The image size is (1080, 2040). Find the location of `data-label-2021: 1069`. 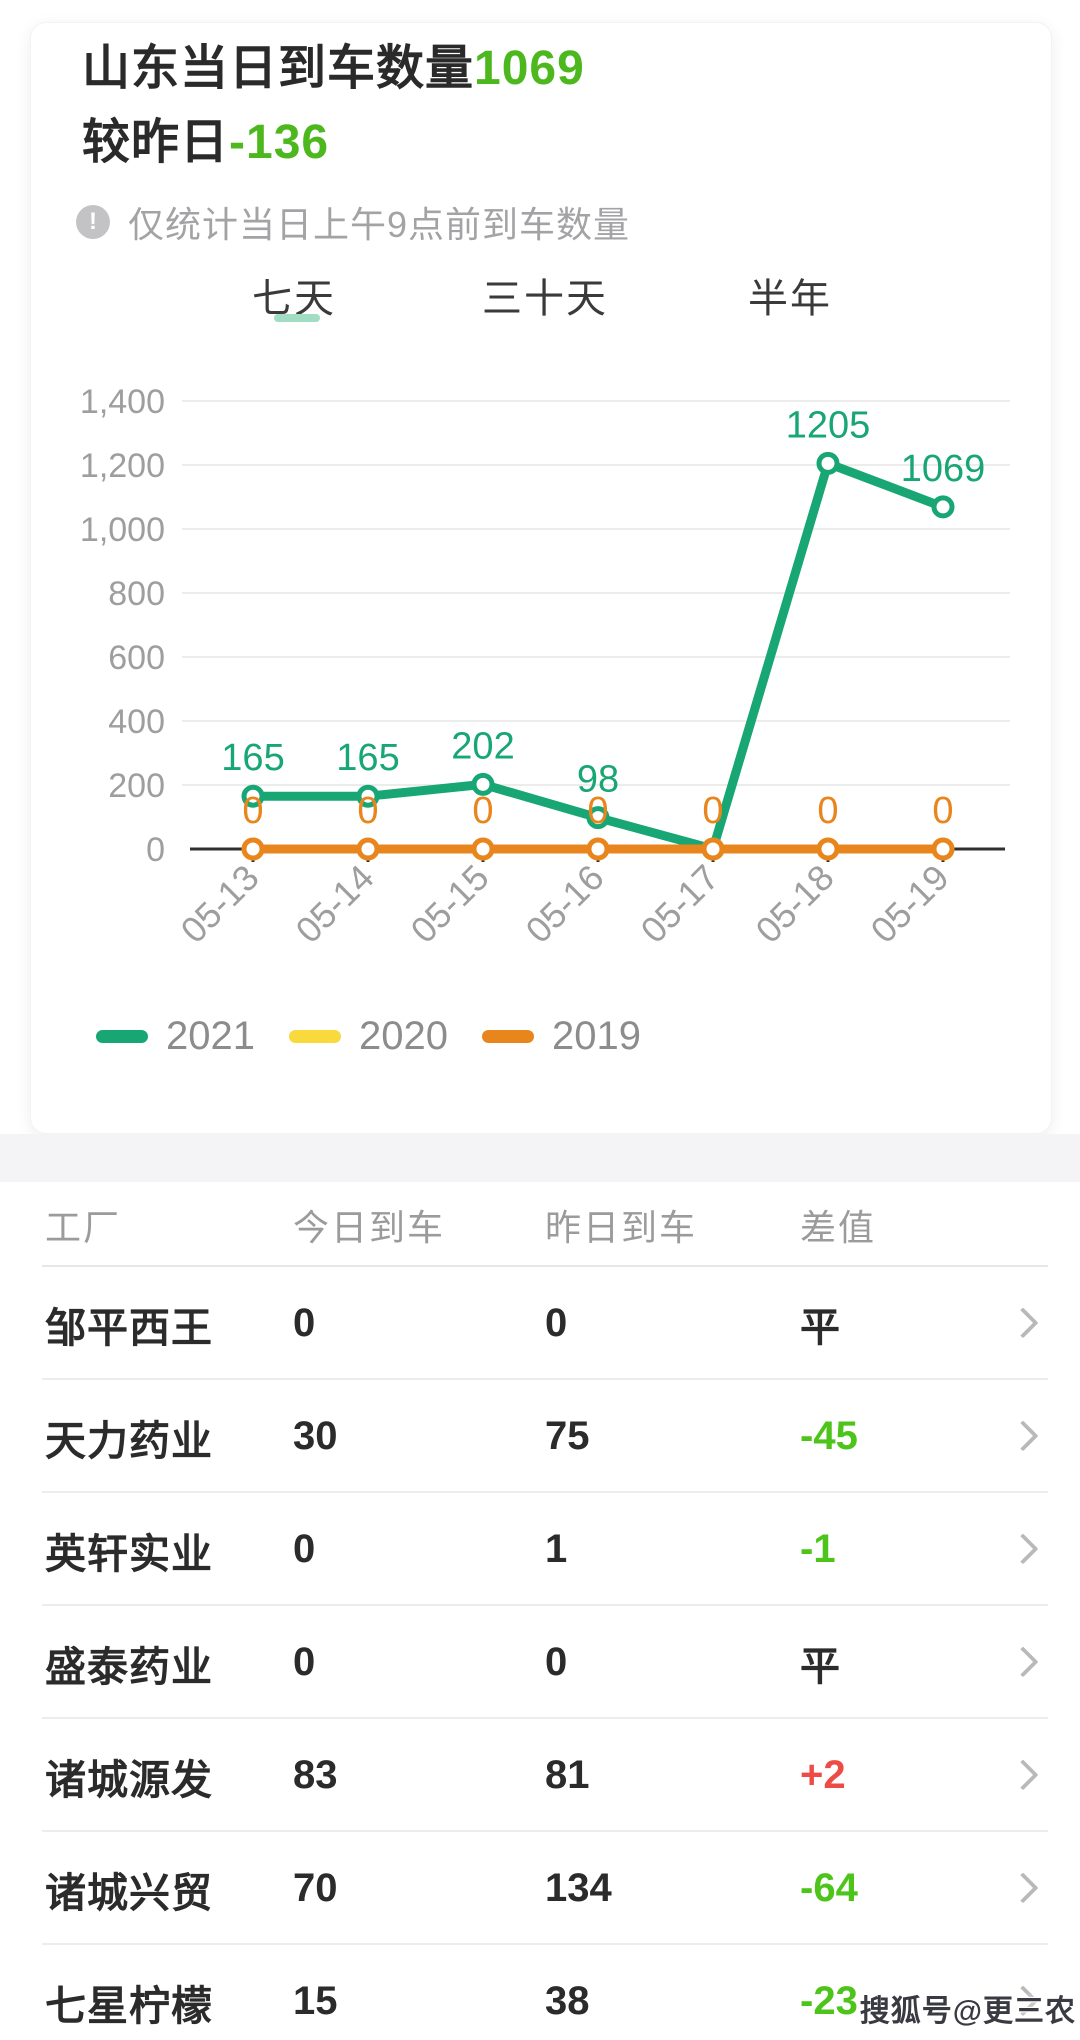

data-label-2021: 1069 is located at coordinates (943, 469).